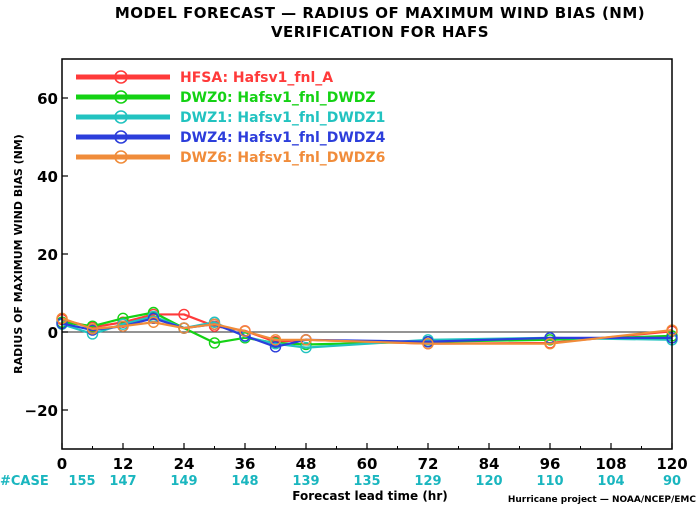 The height and width of the screenshot is (506, 700). I want to click on legend-item: DWZ6: Hafsv1_fnl_DWDZ6, so click(230, 158).